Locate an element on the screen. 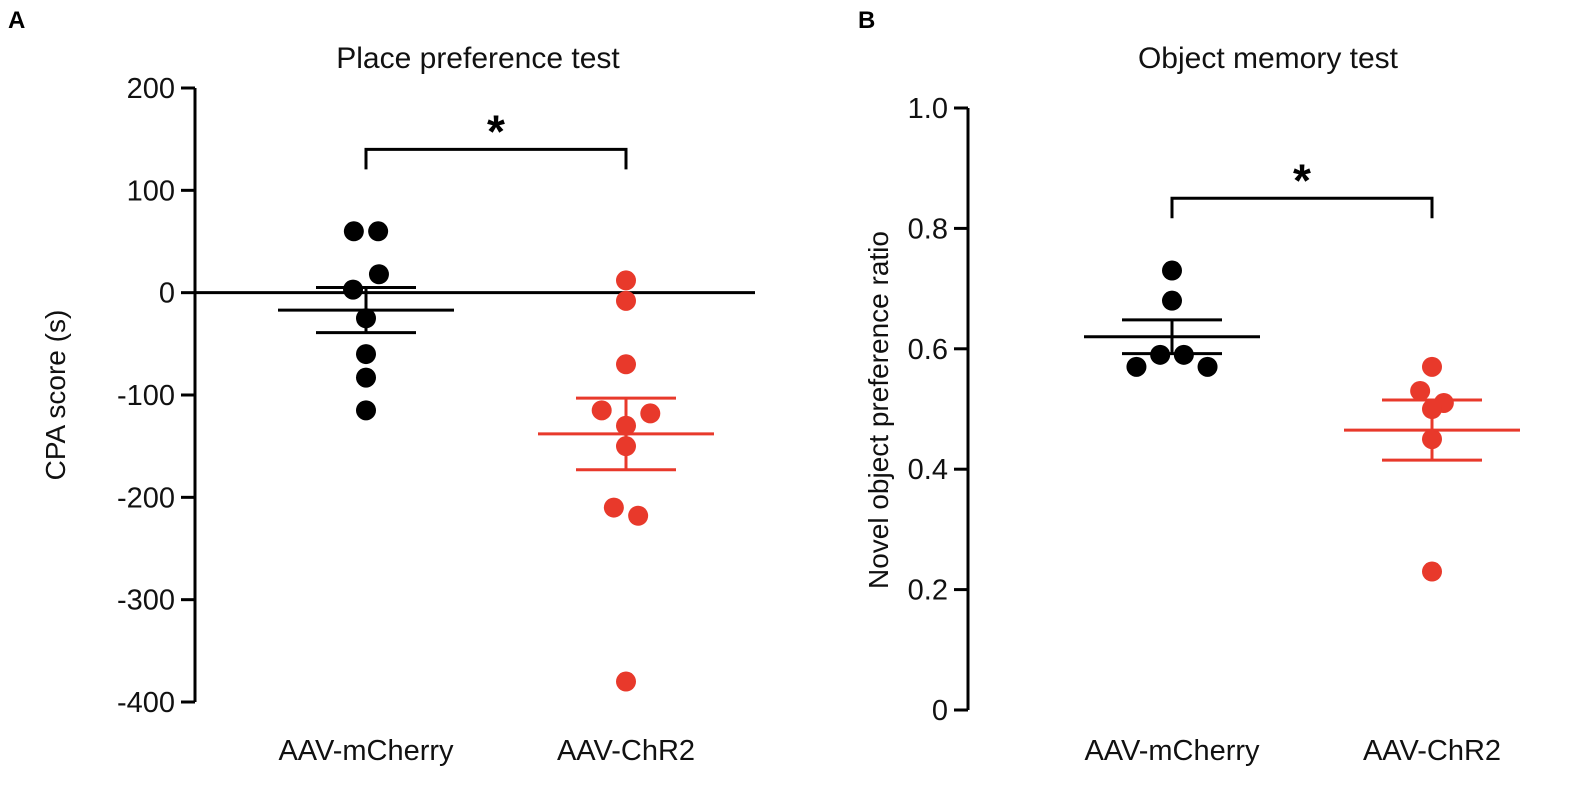 This screenshot has height=791, width=1595. panel-label: A is located at coordinates (16, 20).